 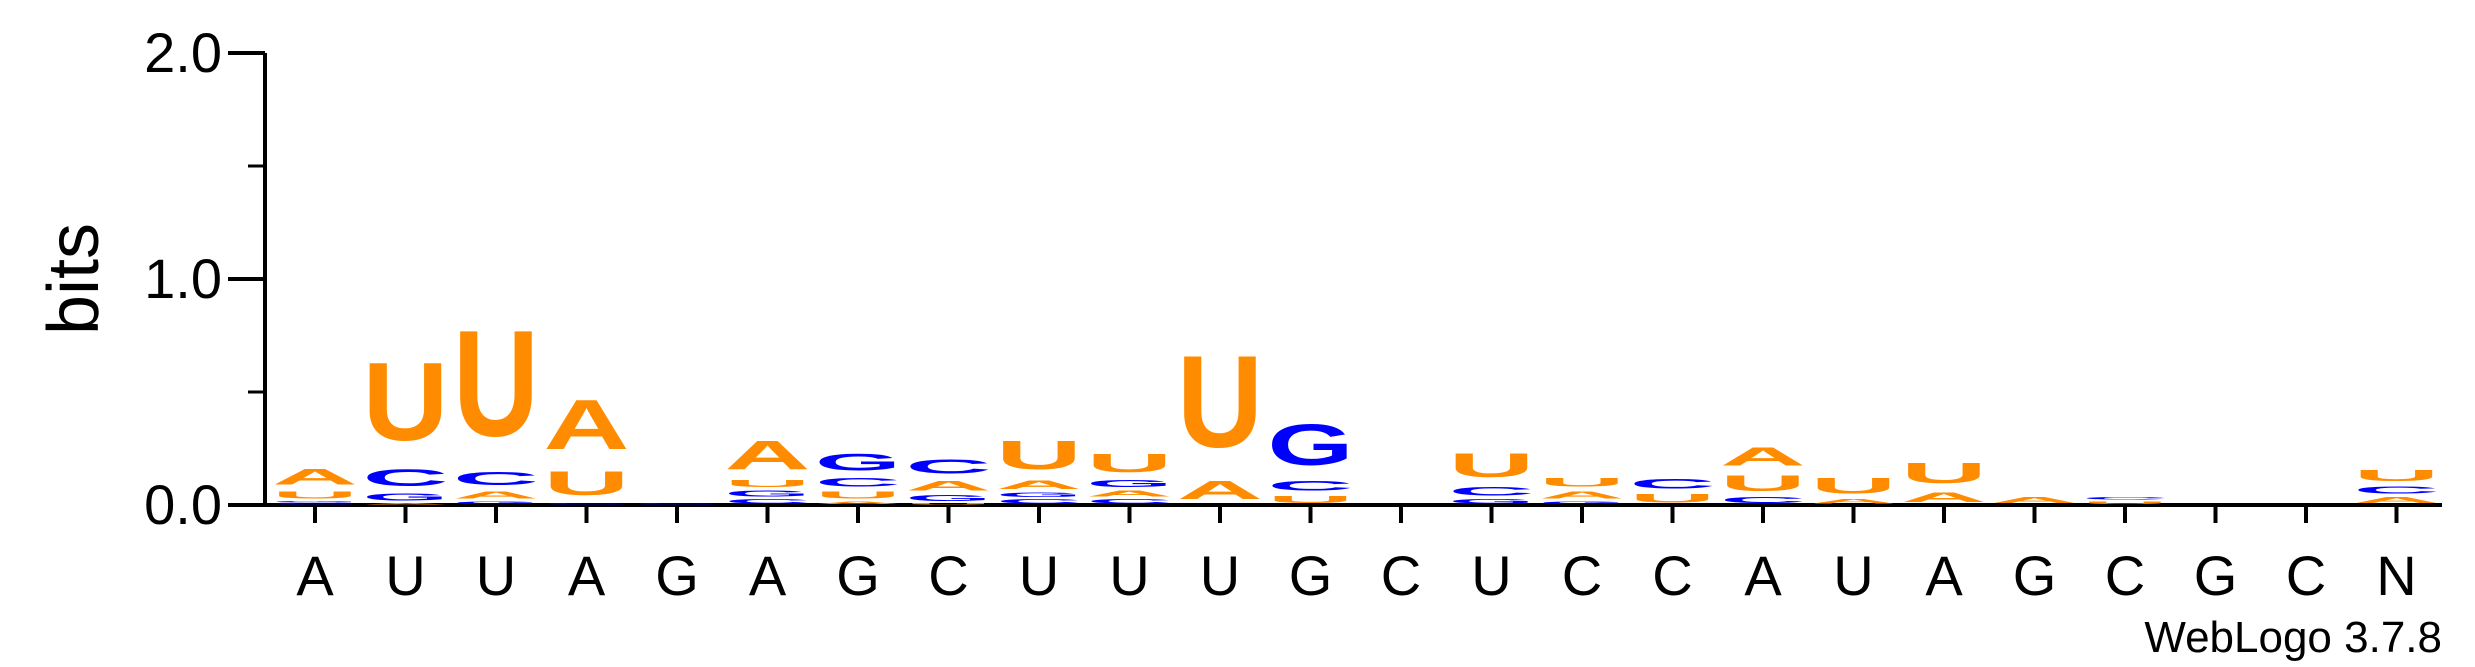 What do you see at coordinates (74, 279) in the screenshot?
I see `y-axis-title: bits` at bounding box center [74, 279].